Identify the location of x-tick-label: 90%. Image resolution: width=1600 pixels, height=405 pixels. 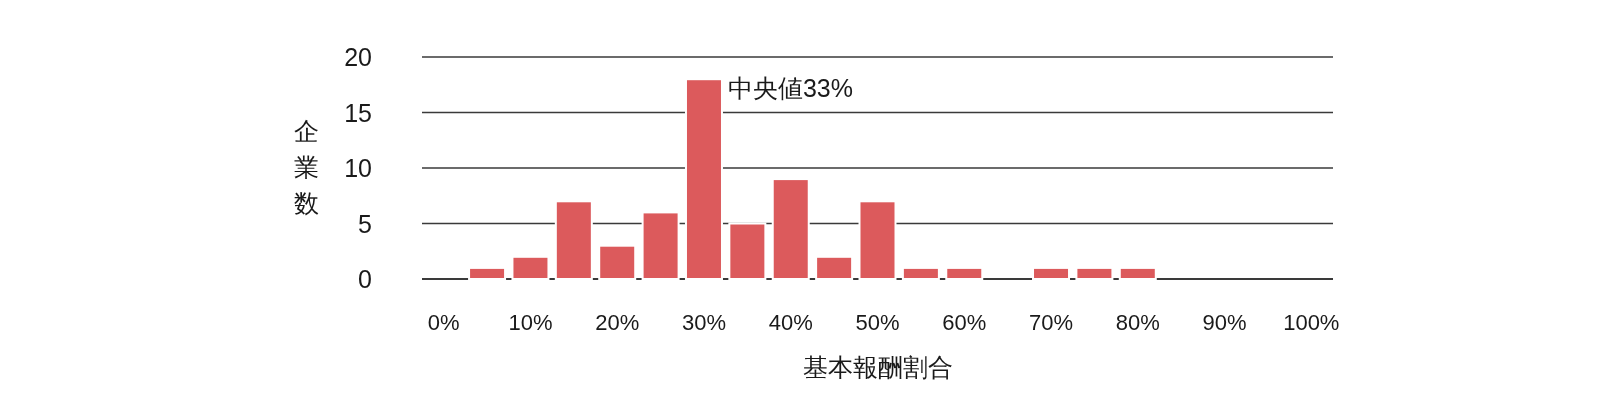
(1224, 322).